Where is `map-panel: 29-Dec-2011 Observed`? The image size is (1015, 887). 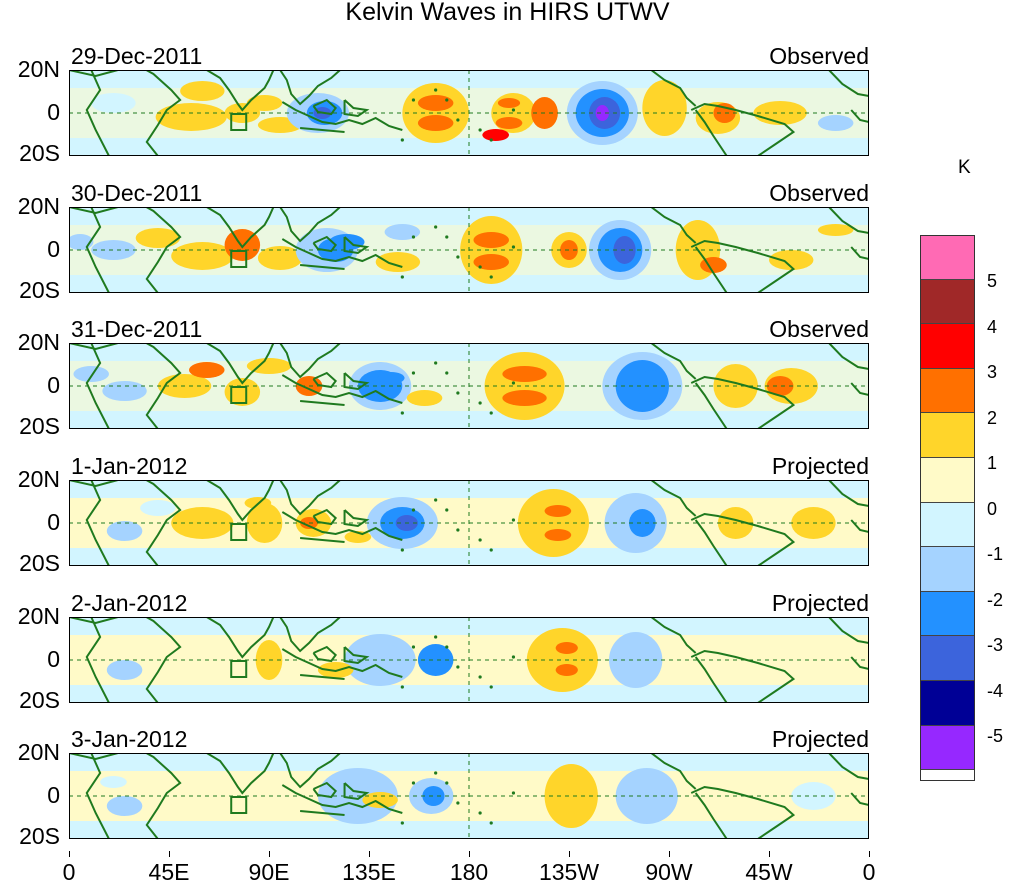
map-panel: 29-Dec-2011 Observed is located at coordinates (469, 99).